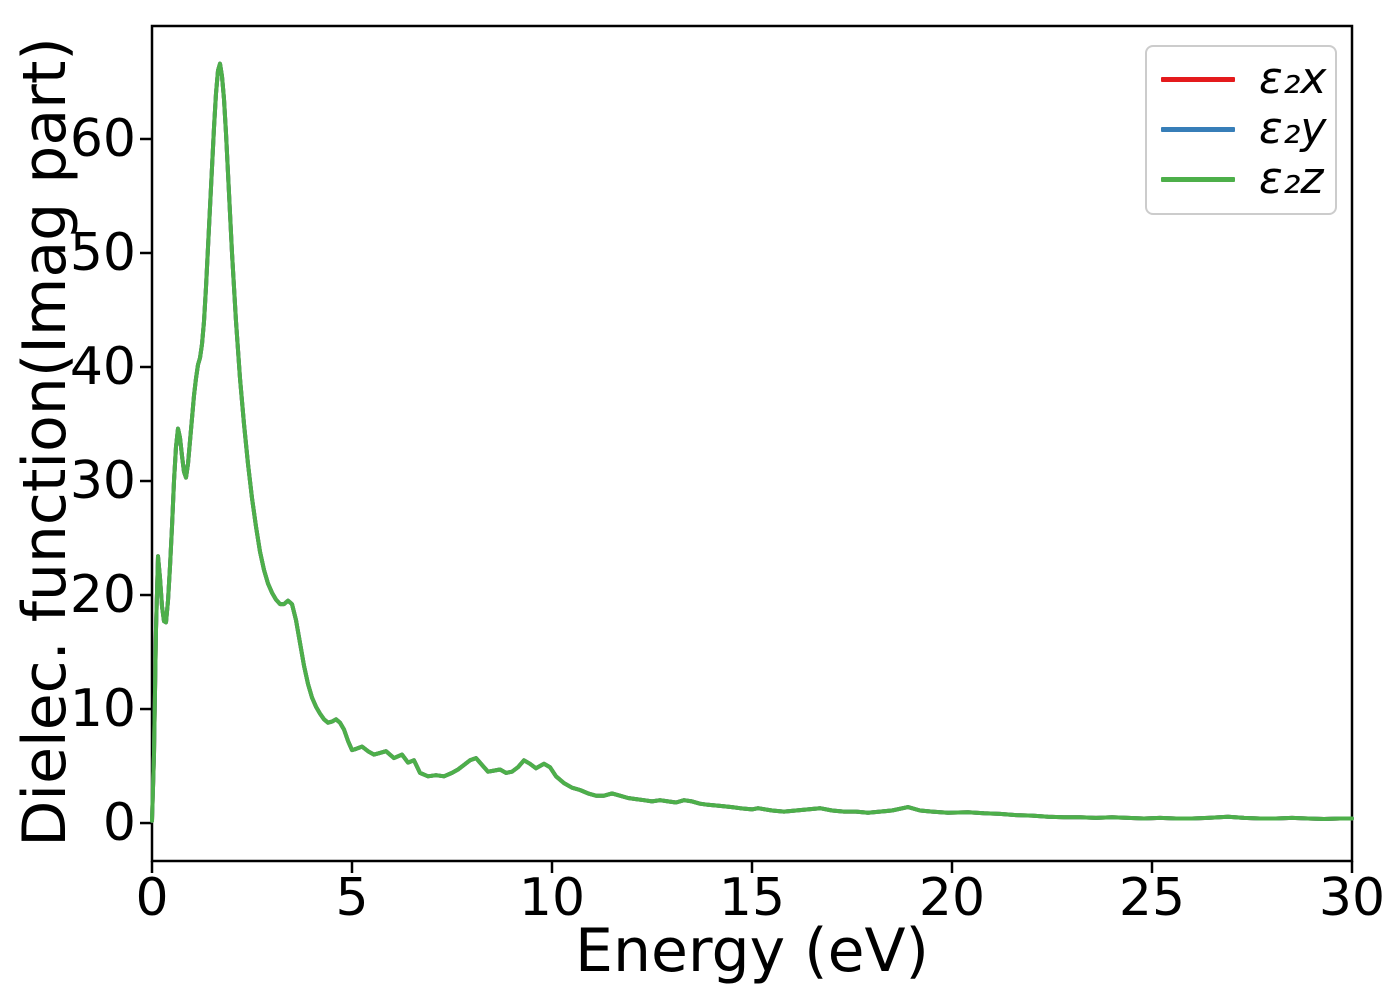  Describe the element at coordinates (102, 709) in the screenshot. I see `y-tick-label: 10` at that location.